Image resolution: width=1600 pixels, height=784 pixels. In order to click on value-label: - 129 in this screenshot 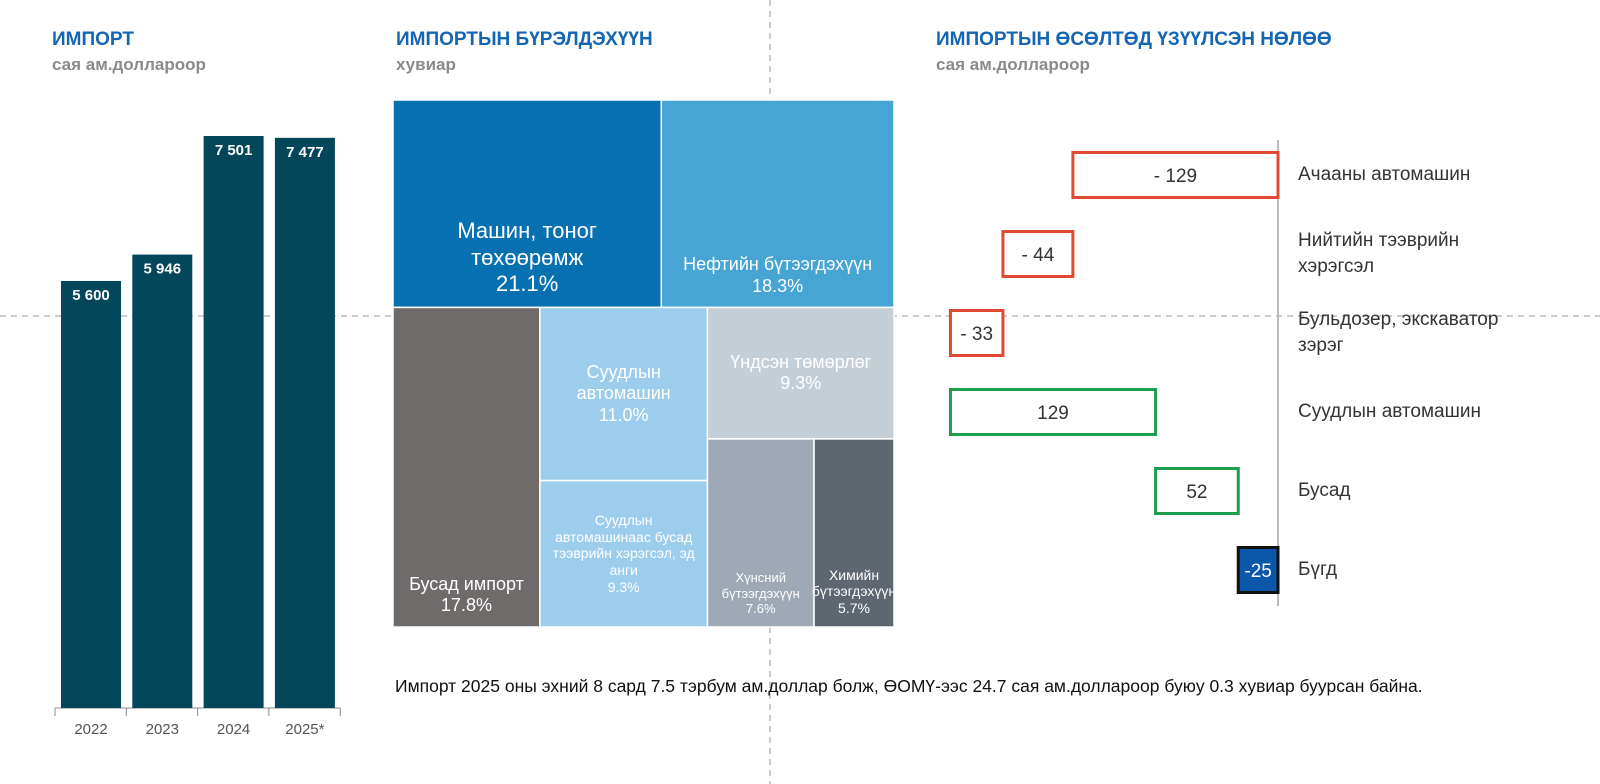, I will do `click(1175, 176)`.